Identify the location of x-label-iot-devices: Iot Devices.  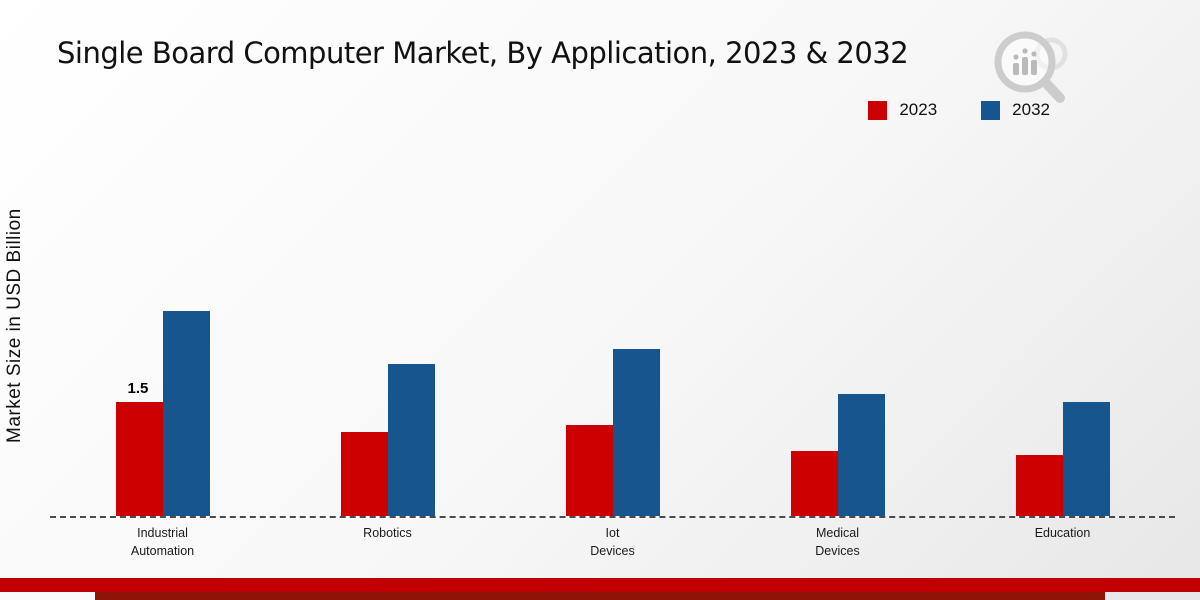
(612, 542).